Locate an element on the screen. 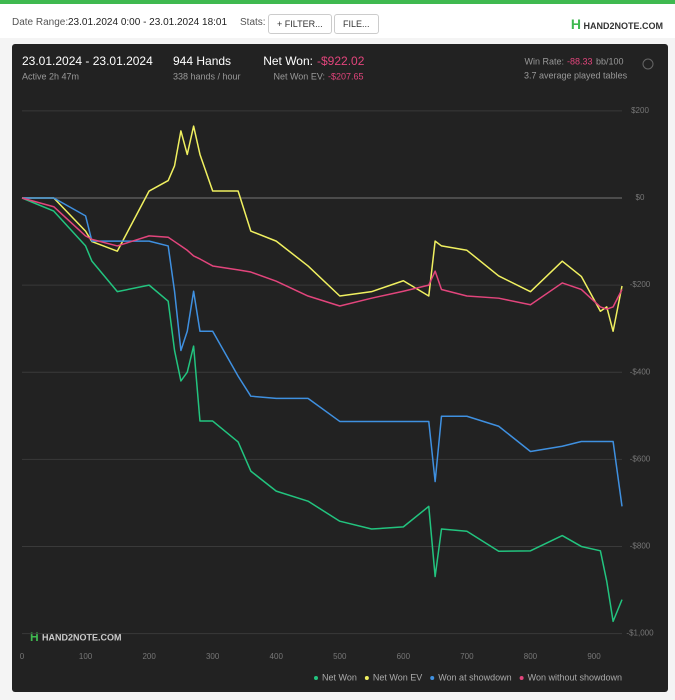 This screenshot has width=675, height=700. legend-label: Won without showdown is located at coordinates (575, 677).